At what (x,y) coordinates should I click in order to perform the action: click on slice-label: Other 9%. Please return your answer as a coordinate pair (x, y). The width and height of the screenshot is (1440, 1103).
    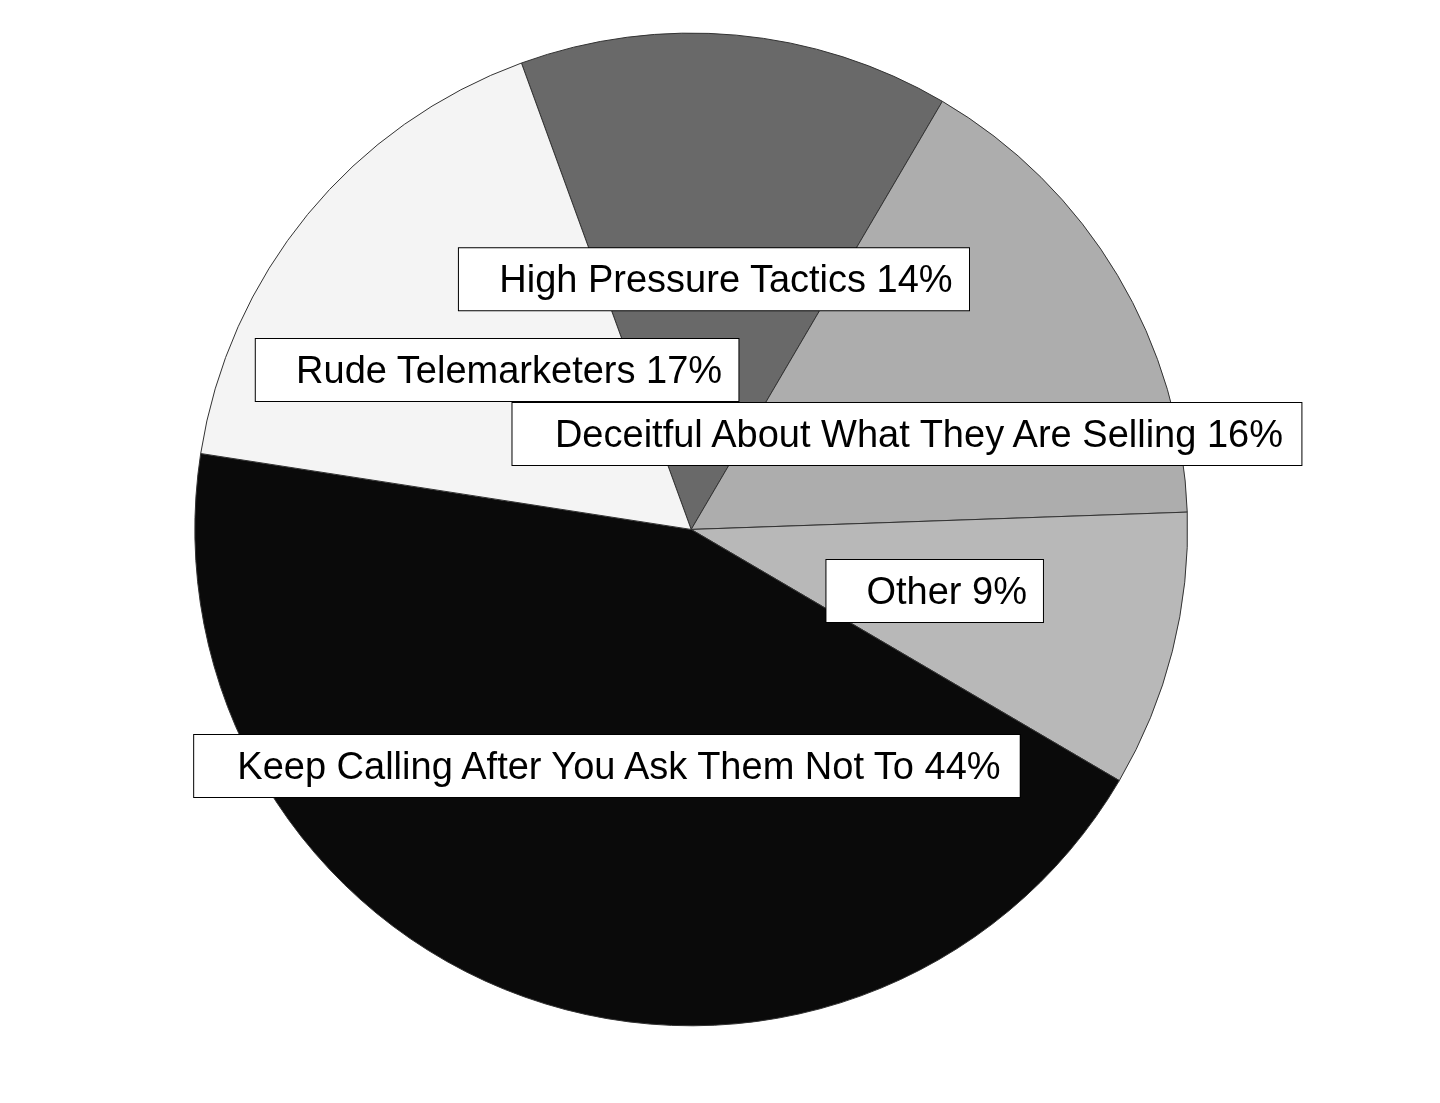
    Looking at the image, I should click on (946, 591).